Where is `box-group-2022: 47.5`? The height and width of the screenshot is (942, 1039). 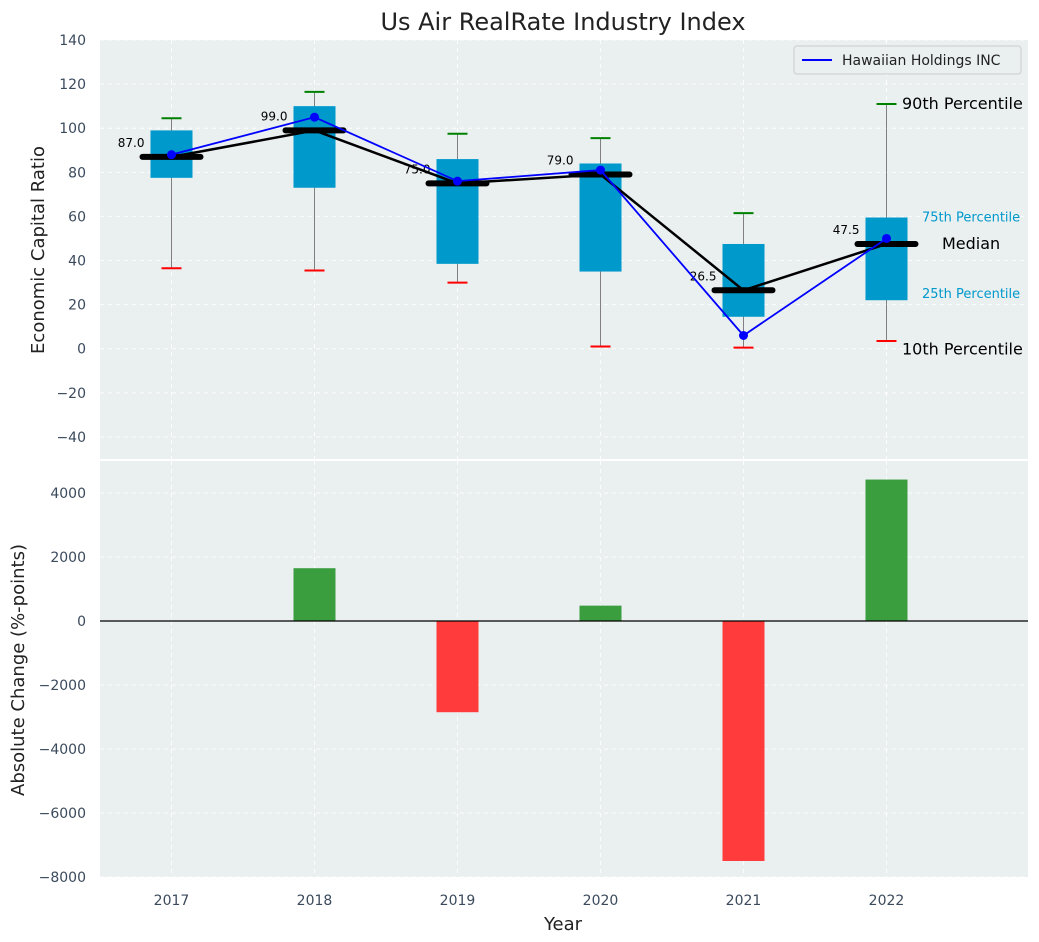 box-group-2022: 47.5 is located at coordinates (876, 222).